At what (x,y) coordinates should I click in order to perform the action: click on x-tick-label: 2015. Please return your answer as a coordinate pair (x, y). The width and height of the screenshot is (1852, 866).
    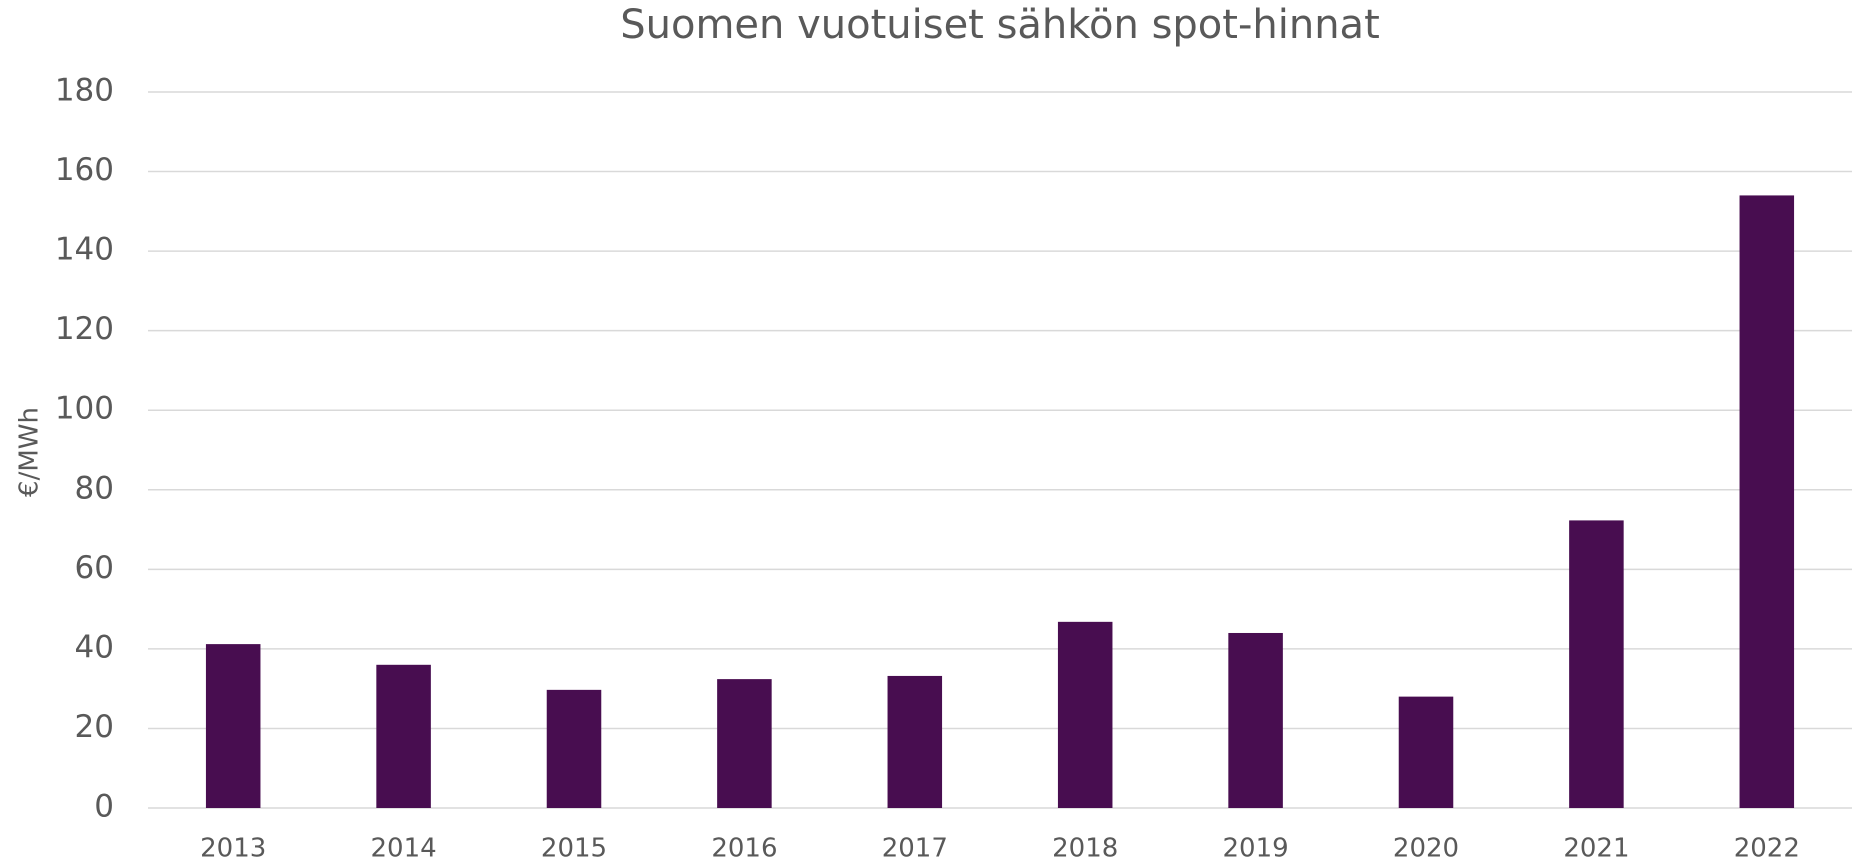
    Looking at the image, I should click on (574, 849).